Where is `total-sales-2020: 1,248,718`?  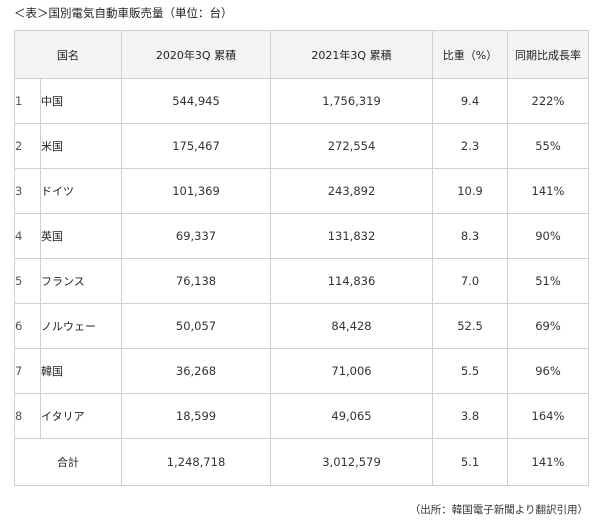
total-sales-2020: 1,248,718 is located at coordinates (196, 462).